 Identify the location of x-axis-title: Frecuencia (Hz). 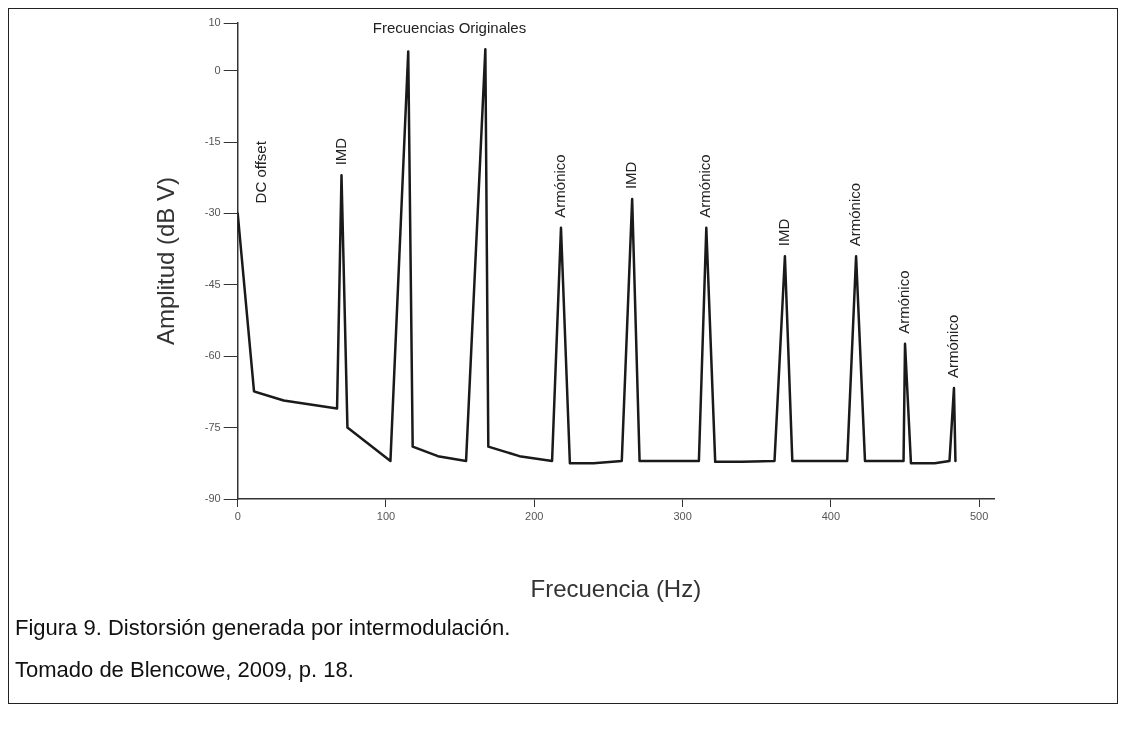
(616, 589).